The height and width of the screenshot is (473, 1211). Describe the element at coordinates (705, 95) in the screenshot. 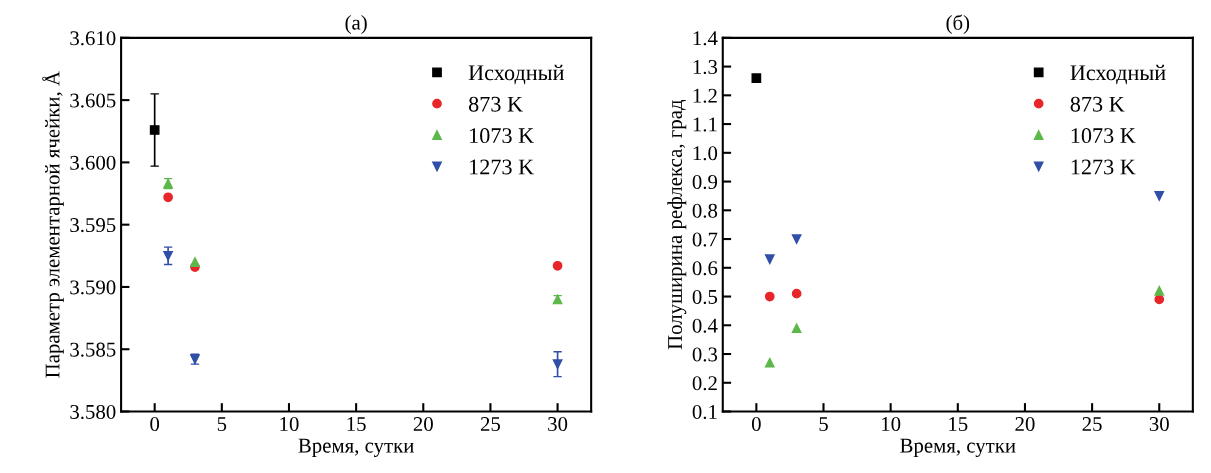

I see `y-tick-label: 1.2` at that location.